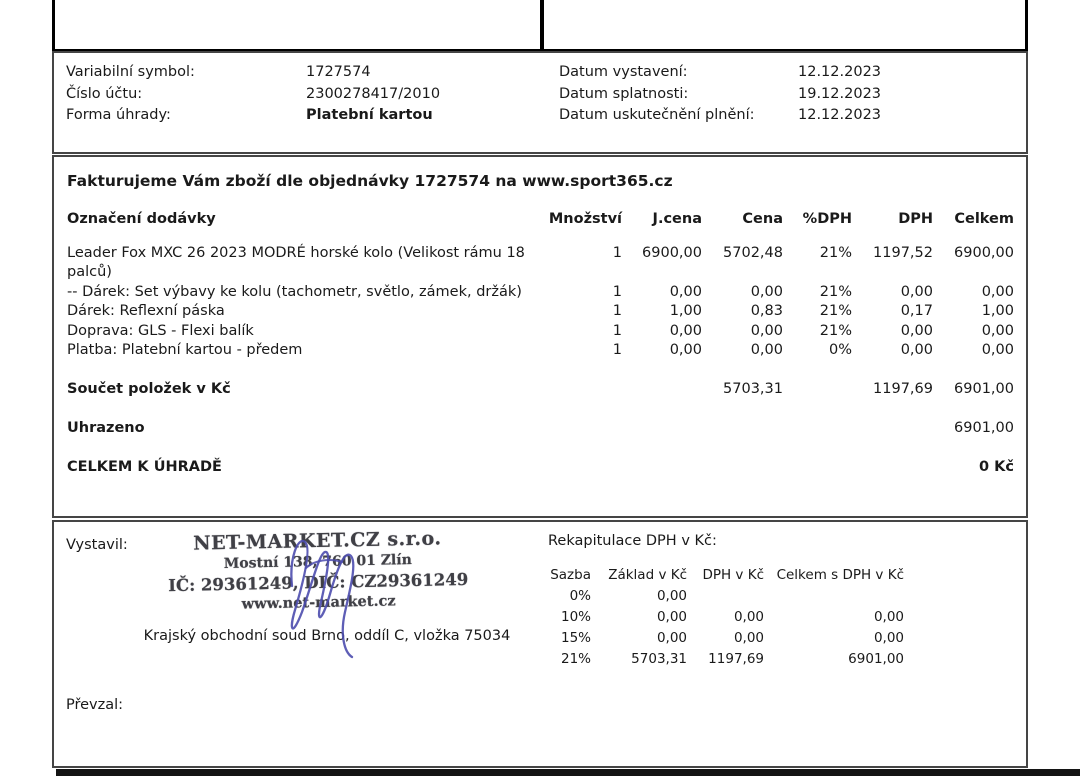  What do you see at coordinates (736, 659) in the screenshot?
I see `vat-amount: 1197,69` at bounding box center [736, 659].